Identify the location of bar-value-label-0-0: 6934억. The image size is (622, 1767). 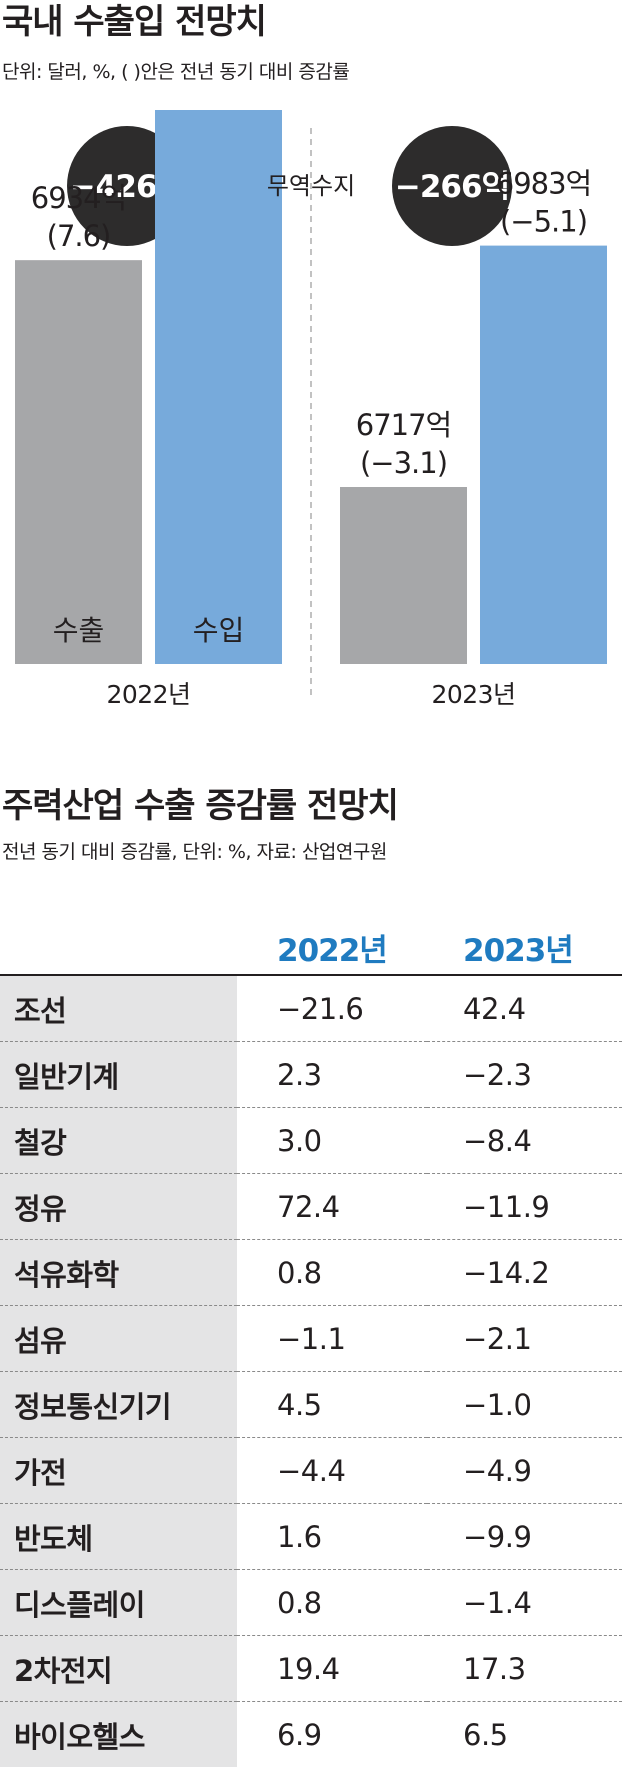
(78, 198).